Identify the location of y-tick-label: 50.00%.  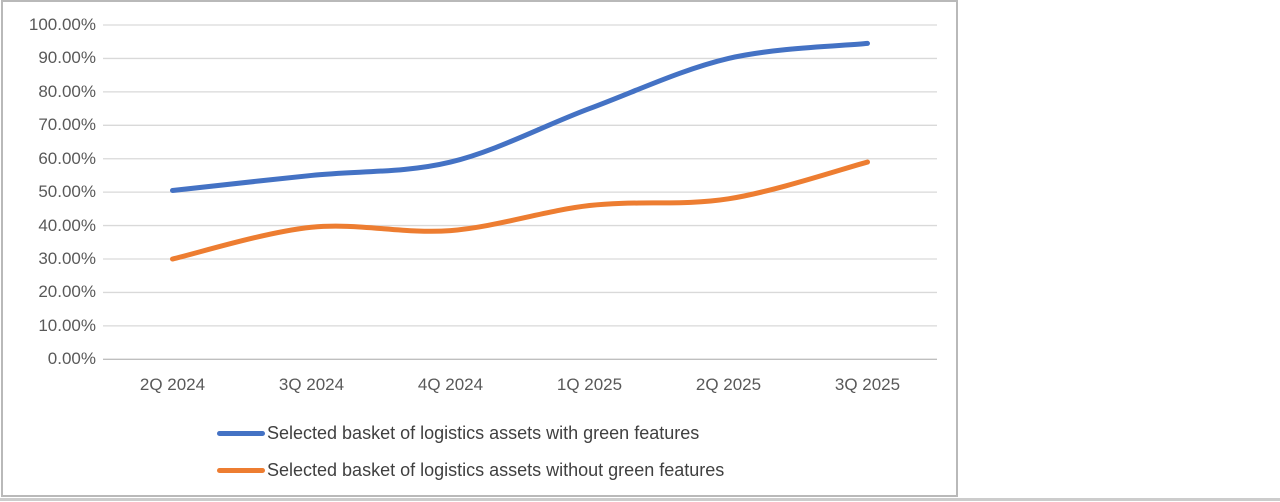
(67, 192).